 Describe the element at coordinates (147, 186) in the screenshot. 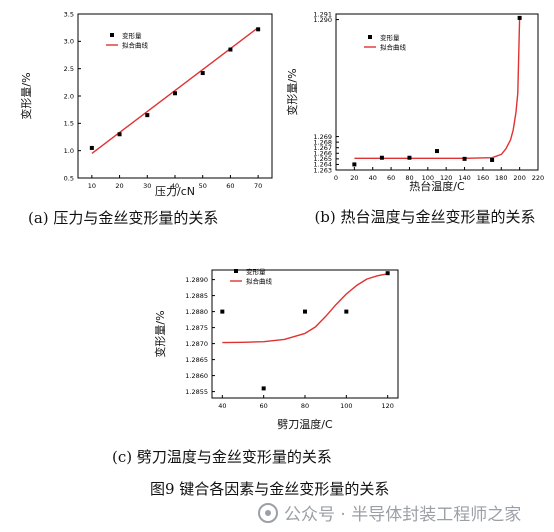

I see `x-tick-label: 30` at that location.